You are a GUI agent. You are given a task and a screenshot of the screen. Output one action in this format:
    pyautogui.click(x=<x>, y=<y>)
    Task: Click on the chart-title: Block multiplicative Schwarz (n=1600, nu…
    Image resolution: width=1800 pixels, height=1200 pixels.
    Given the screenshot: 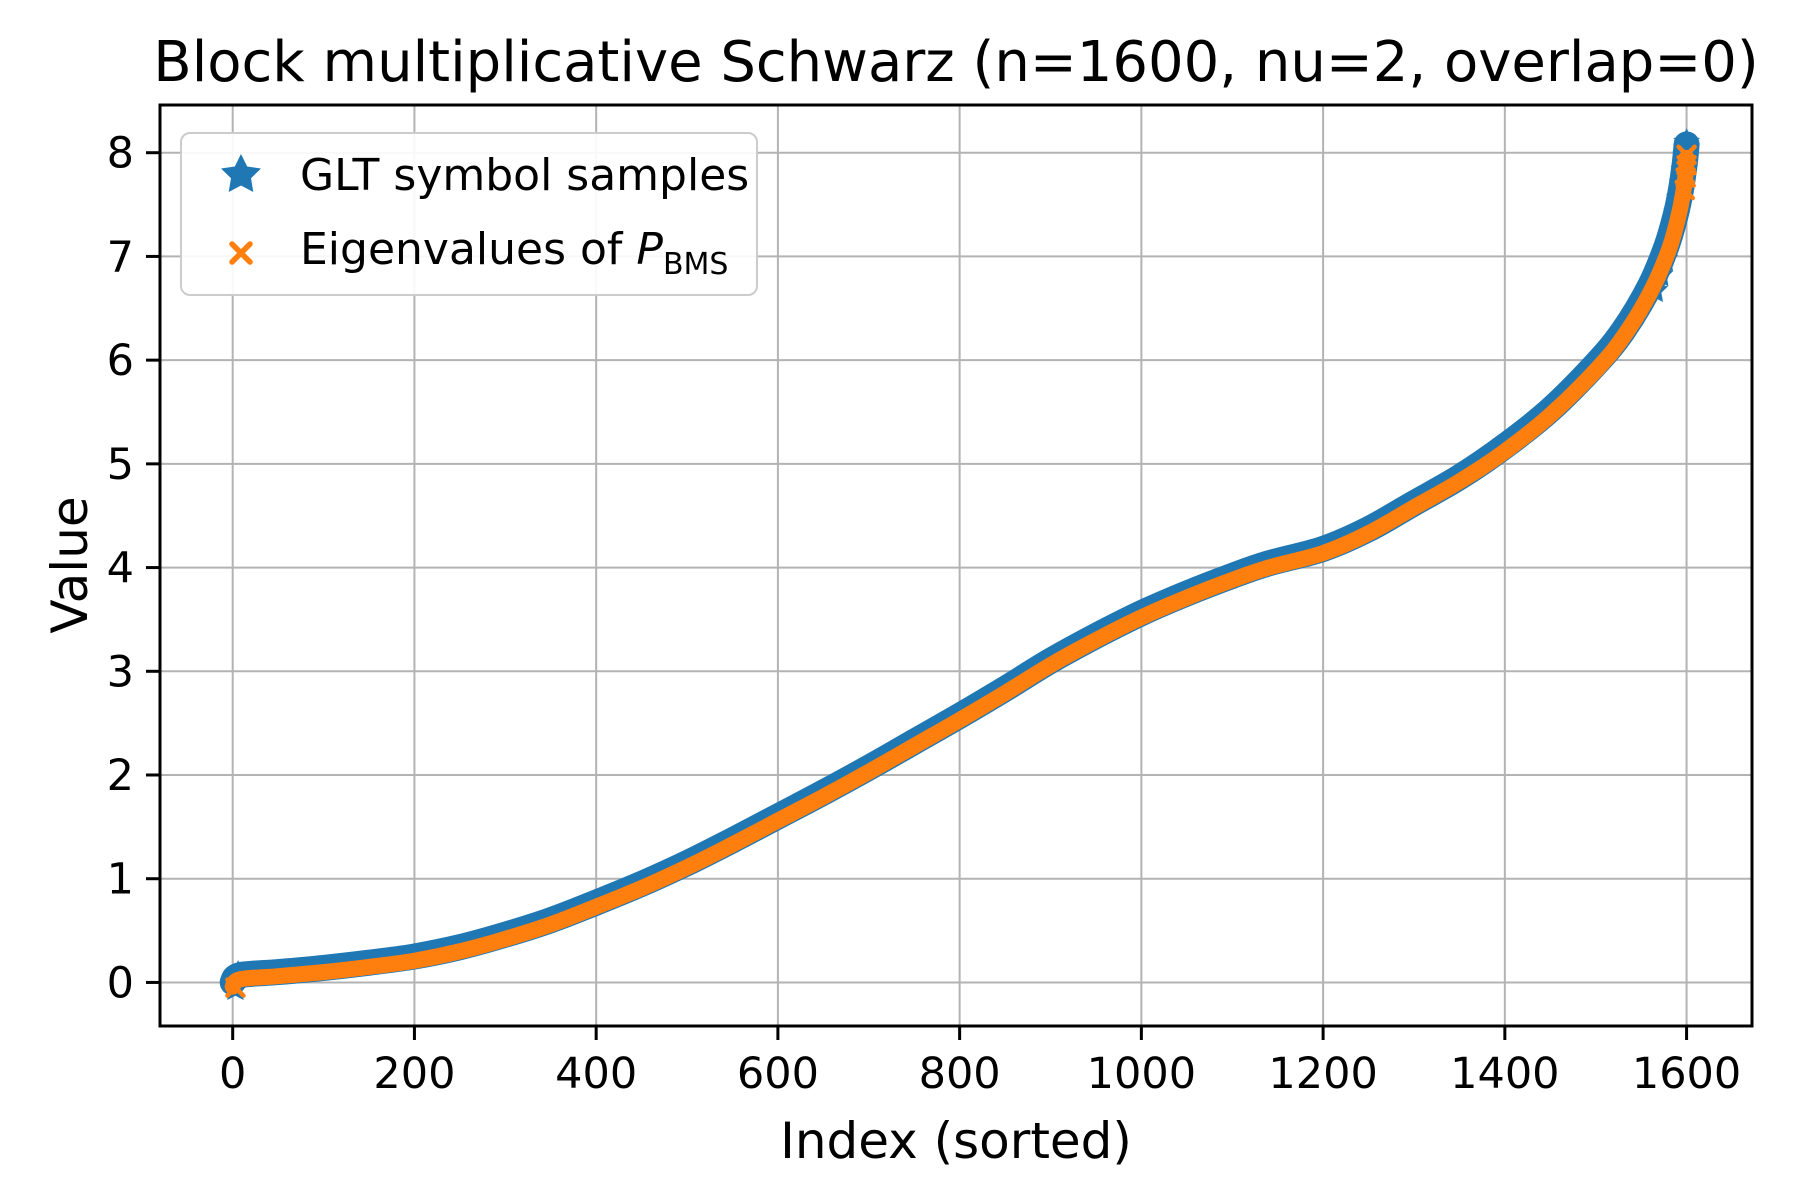 What is the action you would take?
    pyautogui.click(x=956, y=62)
    